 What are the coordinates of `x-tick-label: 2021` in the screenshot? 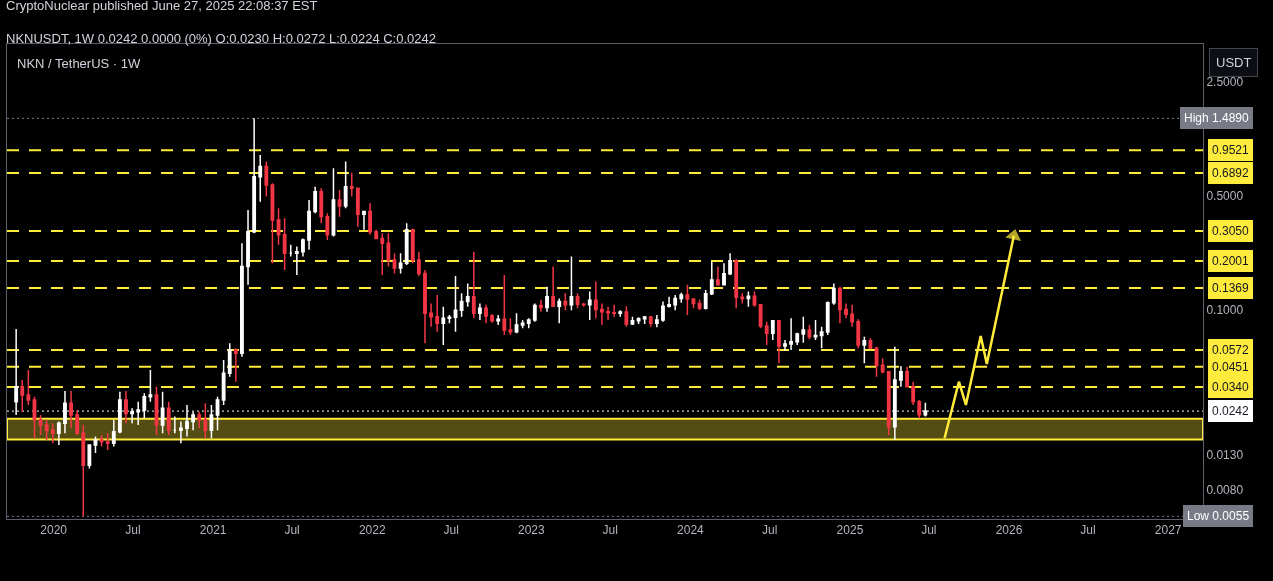 It's located at (213, 530).